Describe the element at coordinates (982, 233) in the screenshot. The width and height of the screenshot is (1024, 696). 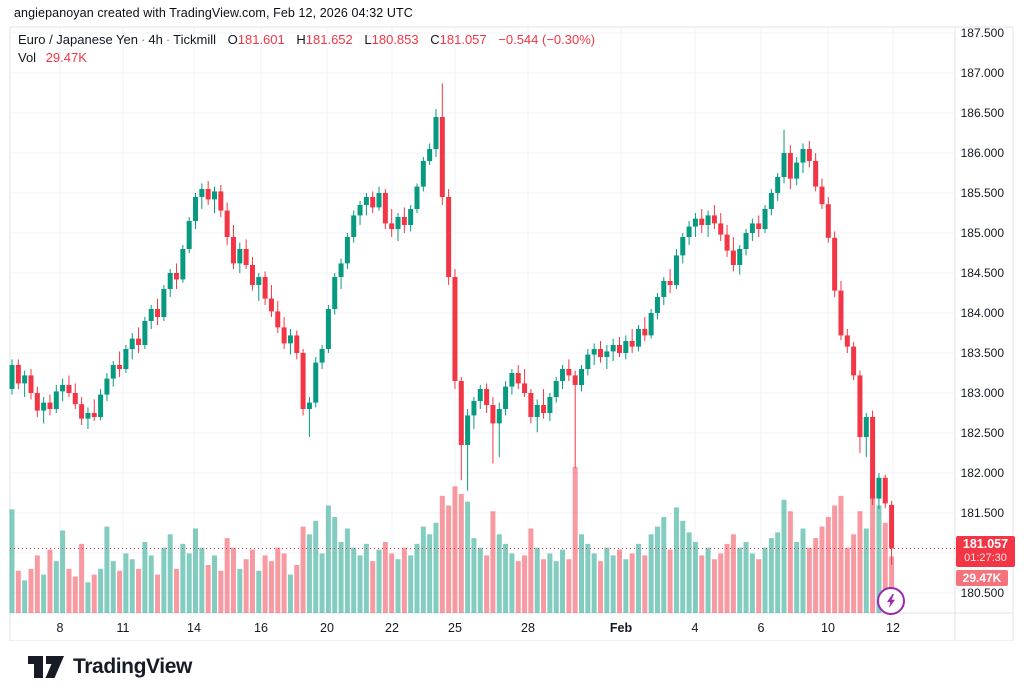
I see `price-tick-label: 185.000` at that location.